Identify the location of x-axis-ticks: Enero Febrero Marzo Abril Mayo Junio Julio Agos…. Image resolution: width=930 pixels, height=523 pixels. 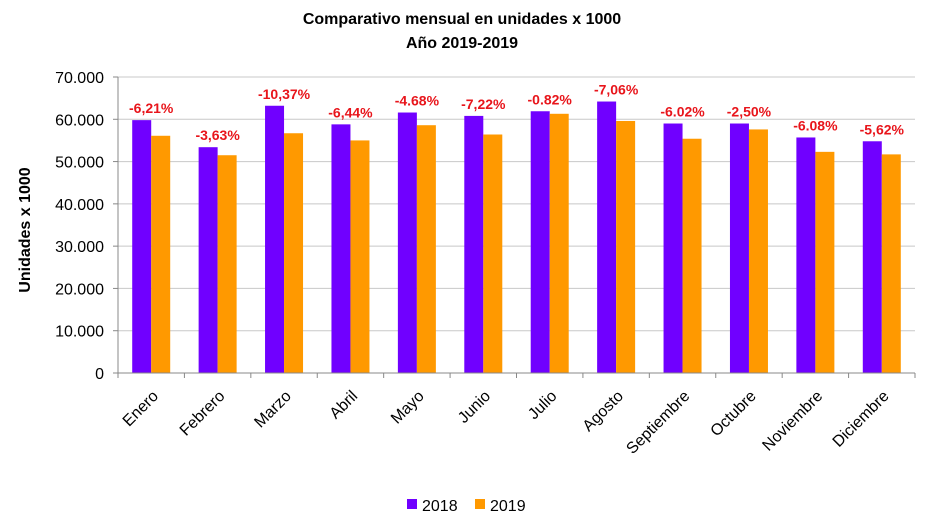
(506, 423).